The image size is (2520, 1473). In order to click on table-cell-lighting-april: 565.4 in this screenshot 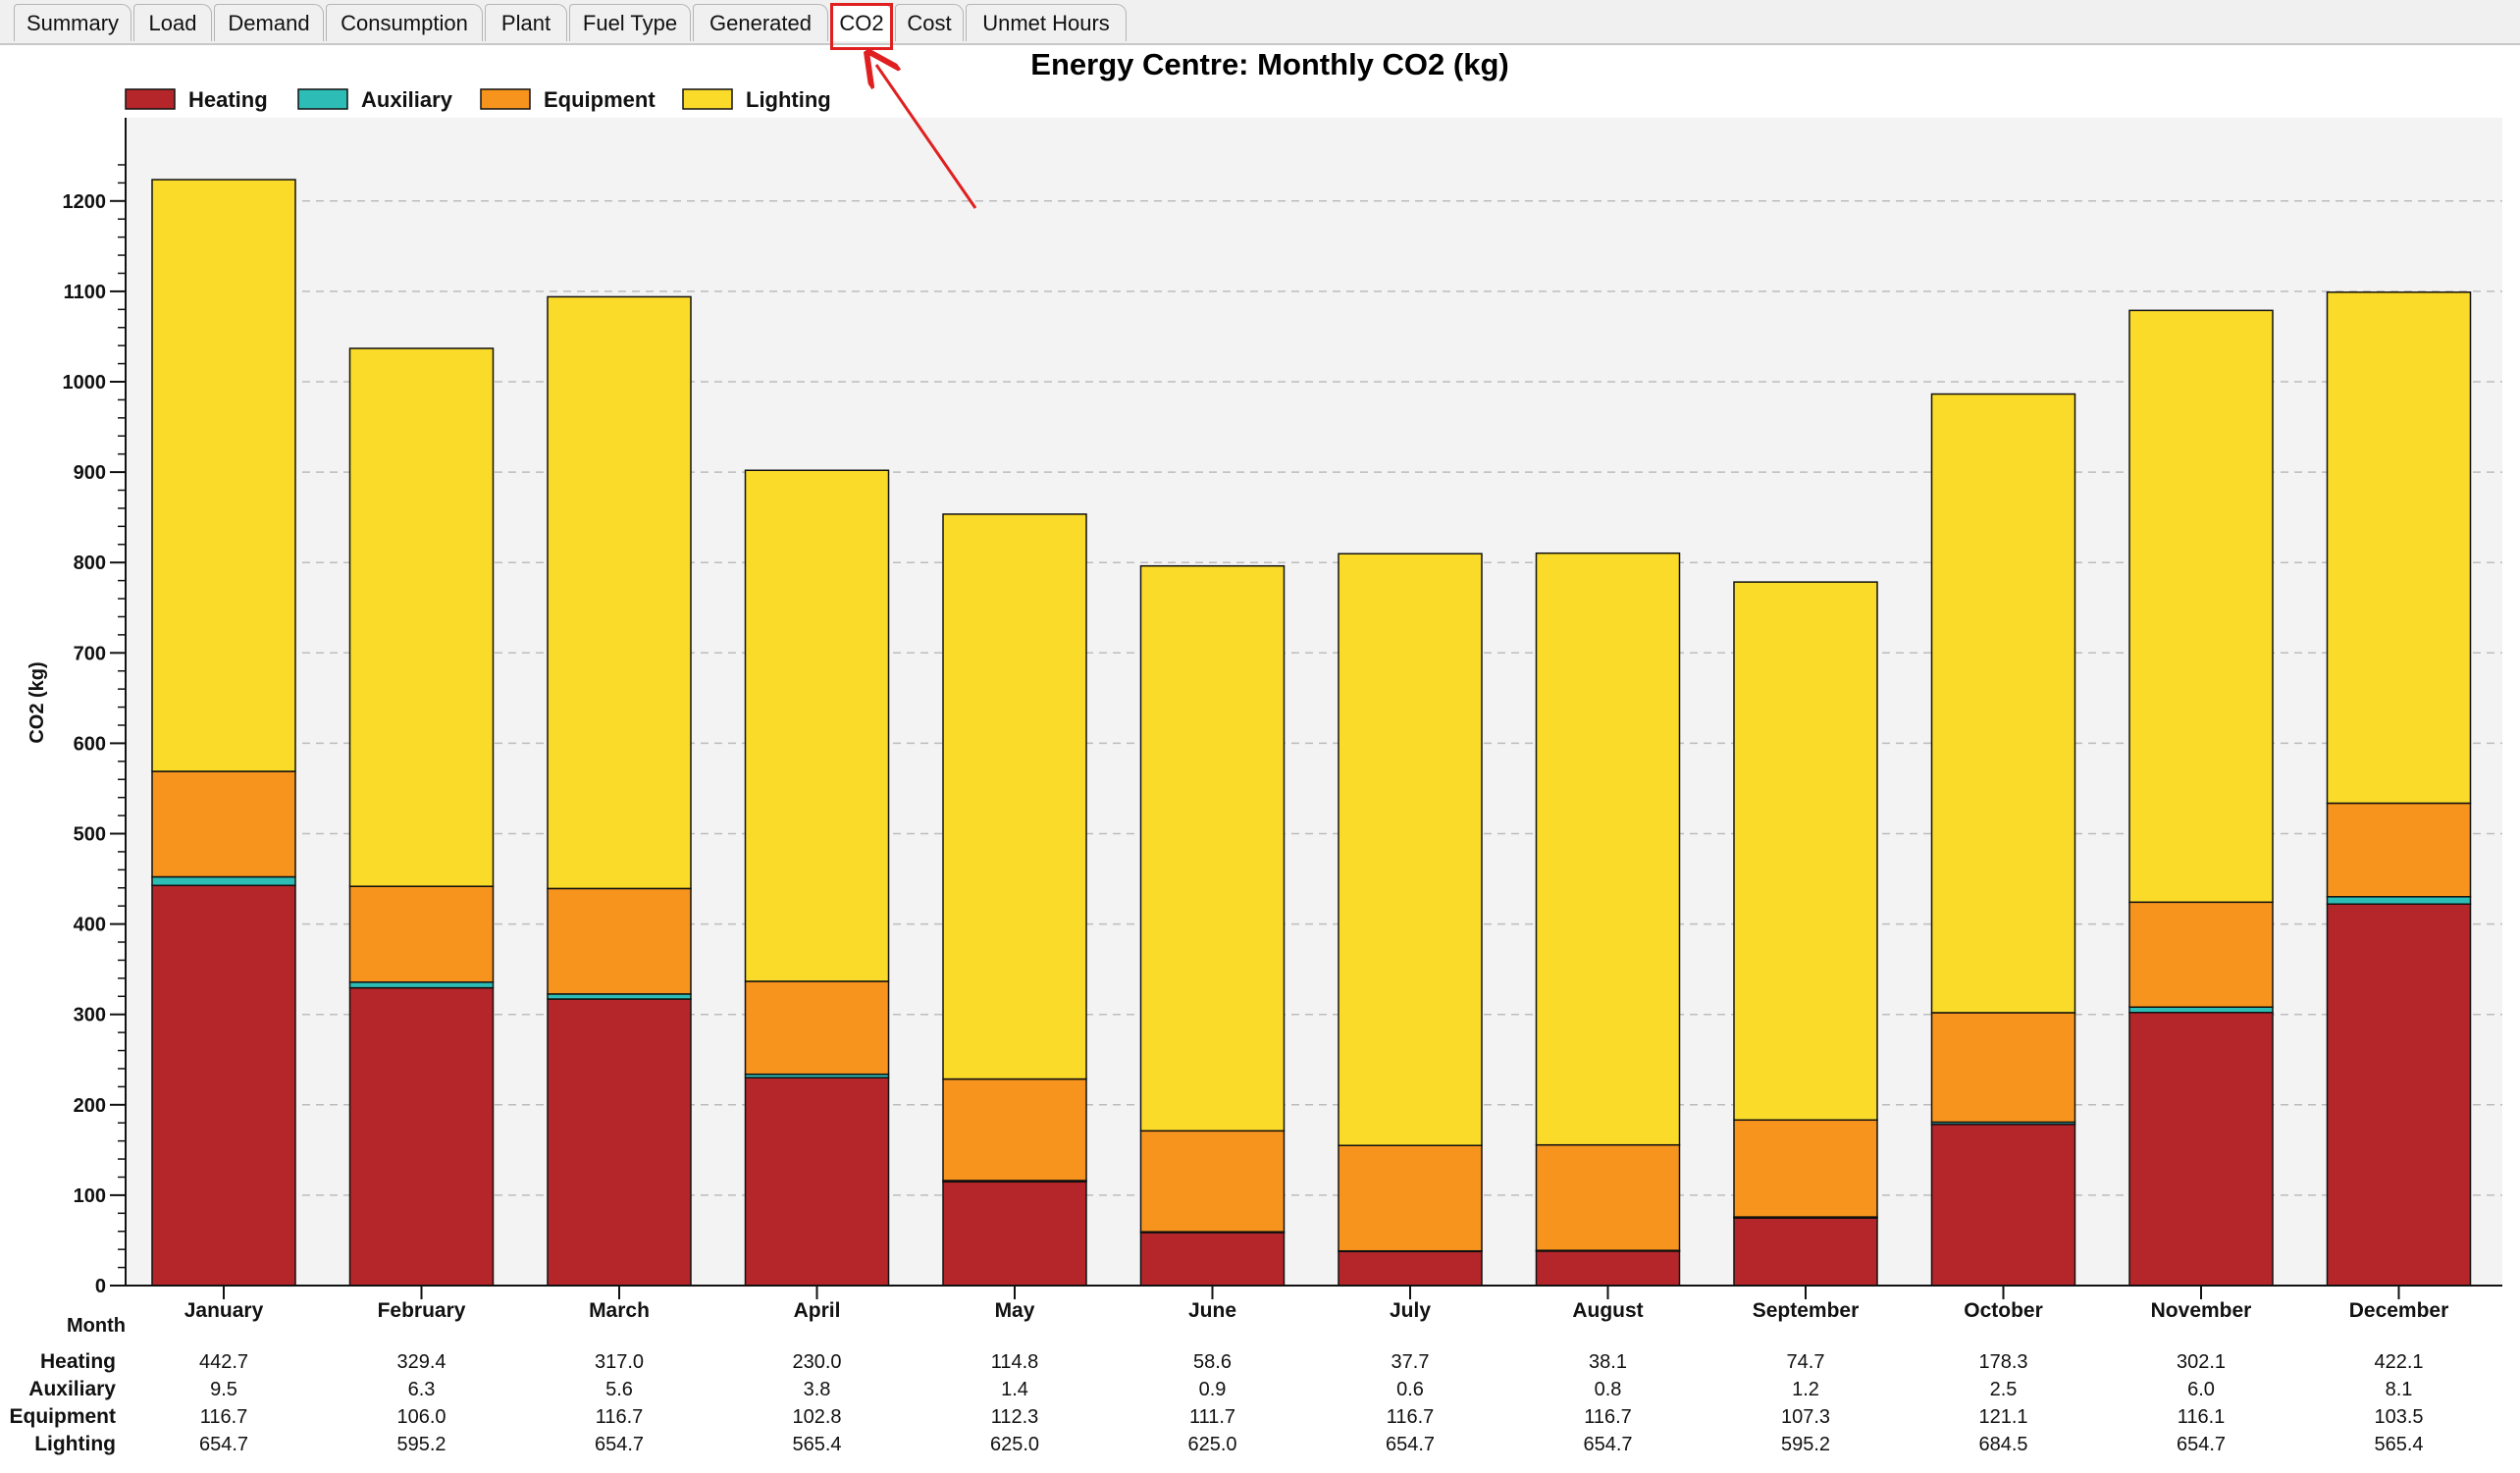, I will do `click(816, 1444)`.